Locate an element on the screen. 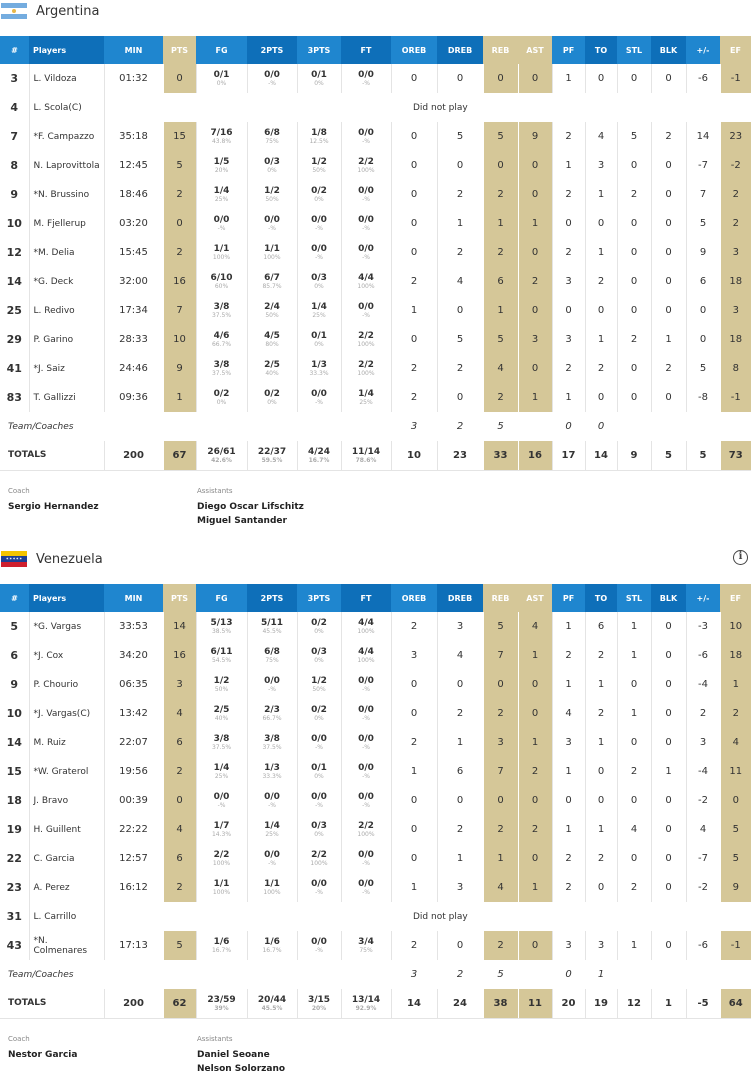 This screenshot has height=1076, width=751. player-name: C. Garcia is located at coordinates (66, 858).